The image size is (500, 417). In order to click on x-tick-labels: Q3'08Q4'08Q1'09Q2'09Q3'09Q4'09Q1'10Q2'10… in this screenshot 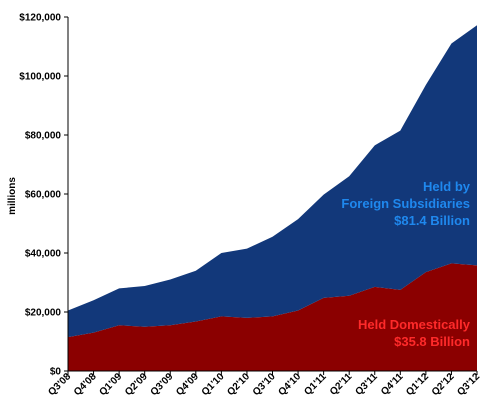, I will do `click(264, 384)`.